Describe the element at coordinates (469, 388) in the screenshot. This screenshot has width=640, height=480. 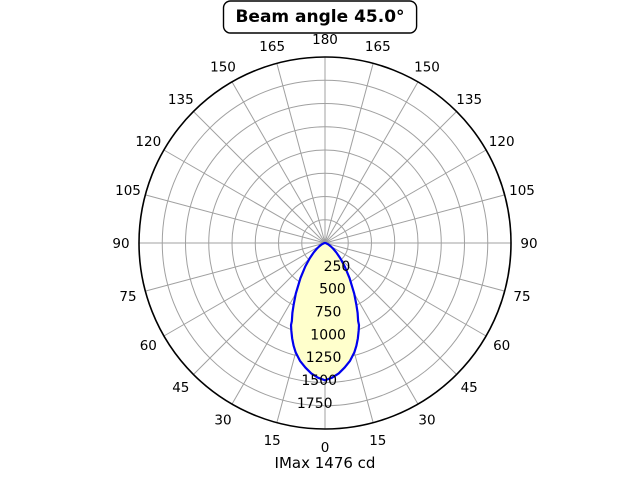
I see `angular-tick-45: 45` at that location.